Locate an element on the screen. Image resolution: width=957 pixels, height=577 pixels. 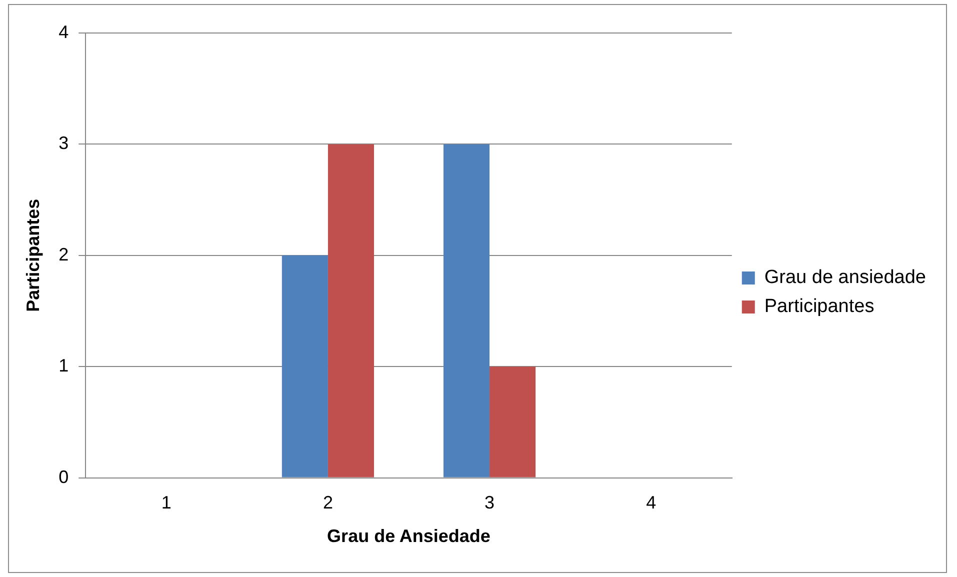
y-tick-label: 4 is located at coordinates (63, 32).